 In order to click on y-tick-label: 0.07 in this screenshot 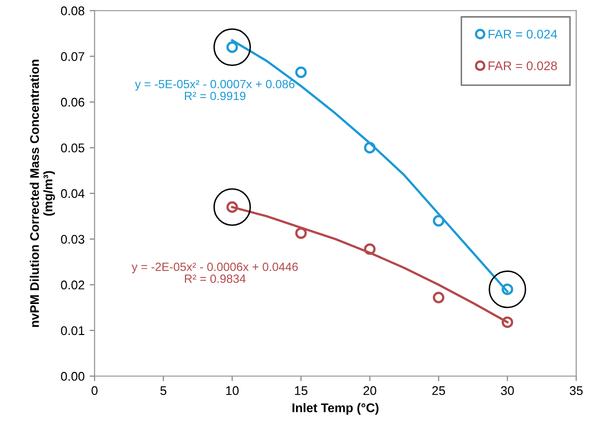, I will do `click(72, 56)`.